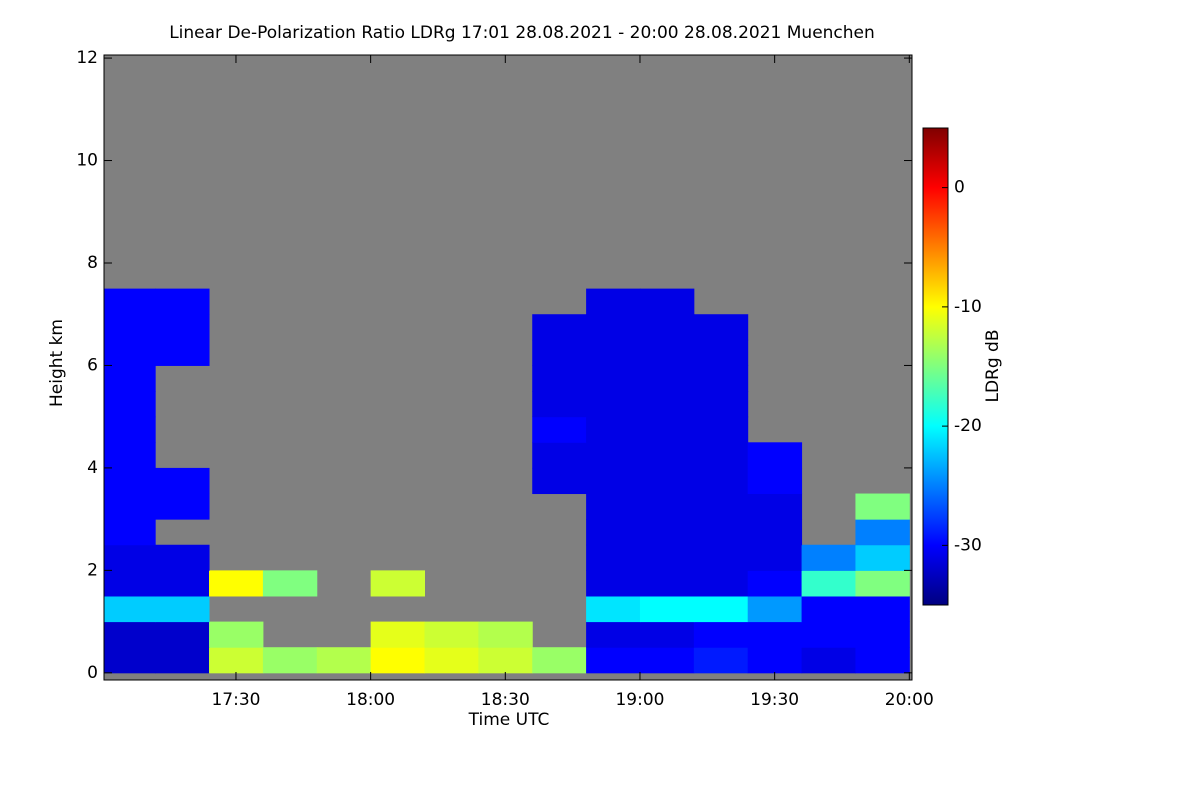 The height and width of the screenshot is (800, 1200). Describe the element at coordinates (959, 188) in the screenshot. I see `colorbar-tick-label: 0` at that location.